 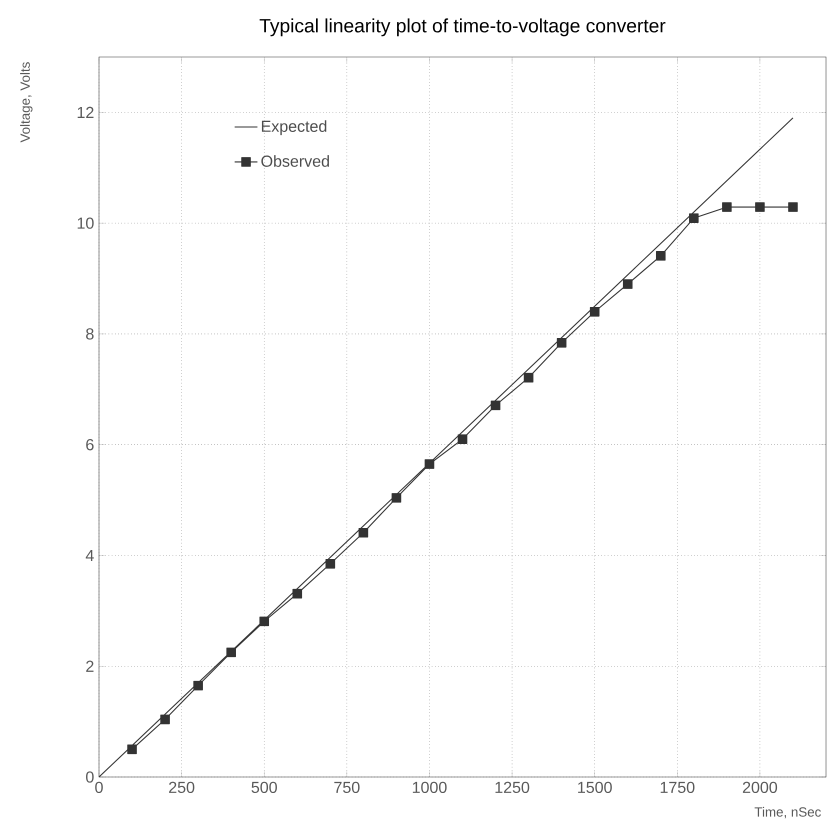 I want to click on legend-label: Observed, so click(x=295, y=161).